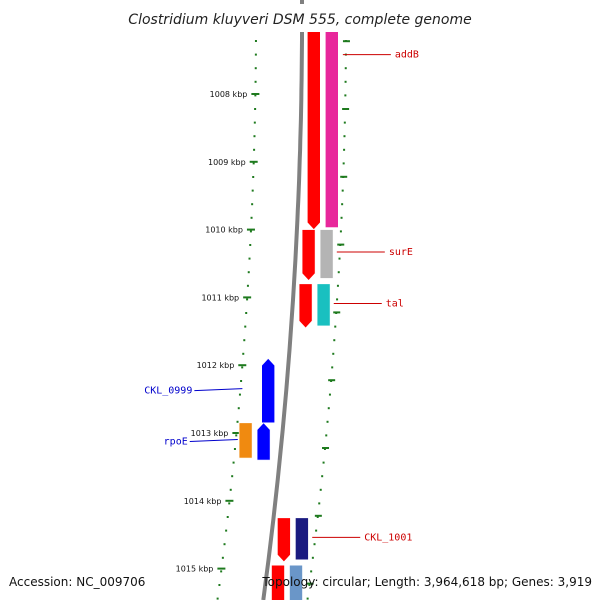 The width and height of the screenshot is (600, 600). Describe the element at coordinates (263, 441) in the screenshot. I see `gene-rpoe-strand-arrow` at that location.